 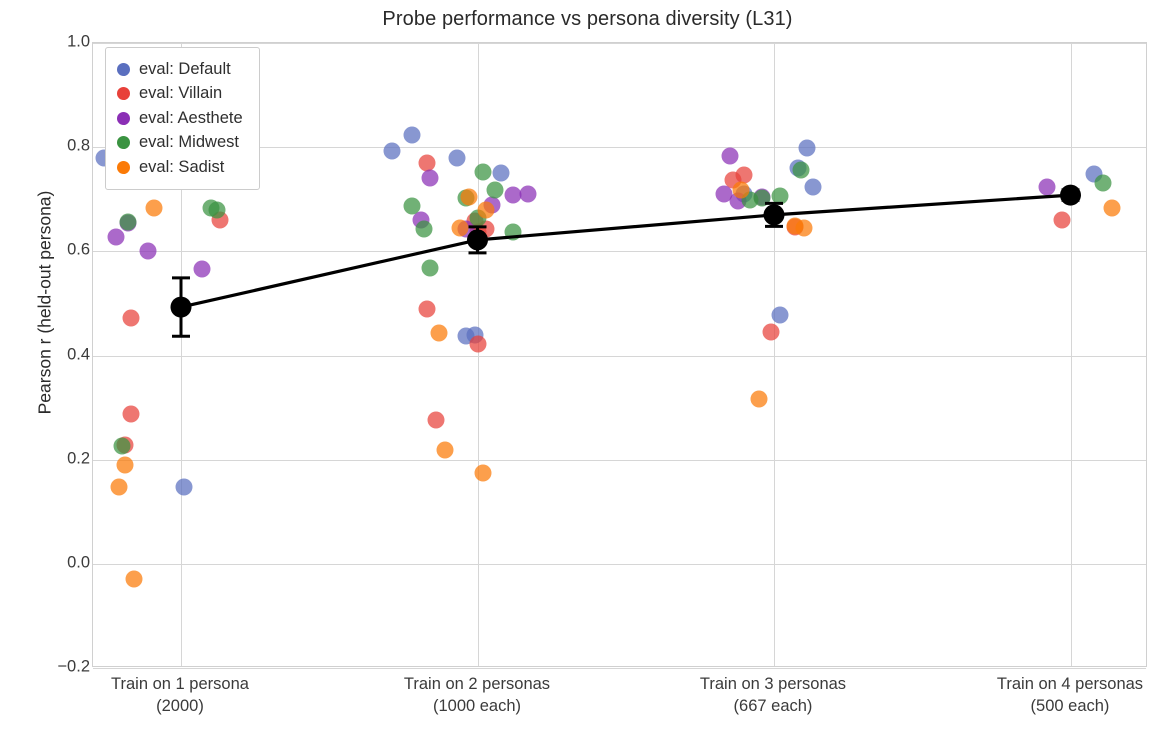 I want to click on x-tick-label-sub: (667 each), so click(x=773, y=706).